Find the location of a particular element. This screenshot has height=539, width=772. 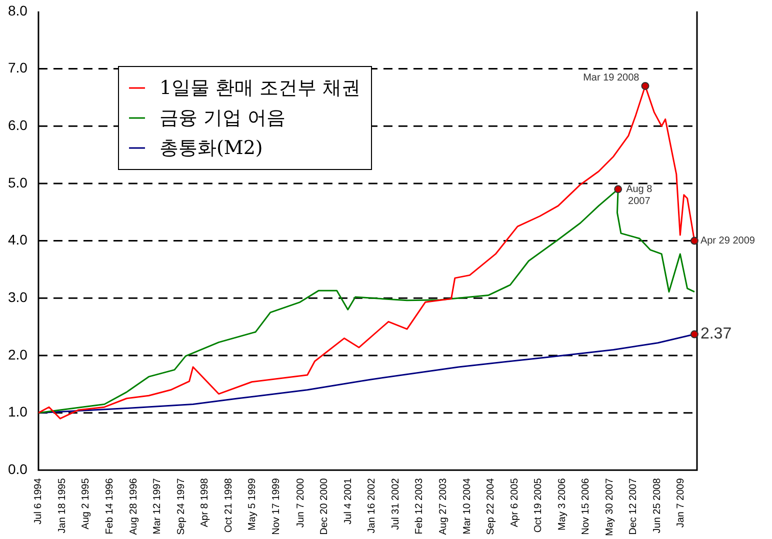

x-tick-label: Oct 21 1998 is located at coordinates (228, 505).